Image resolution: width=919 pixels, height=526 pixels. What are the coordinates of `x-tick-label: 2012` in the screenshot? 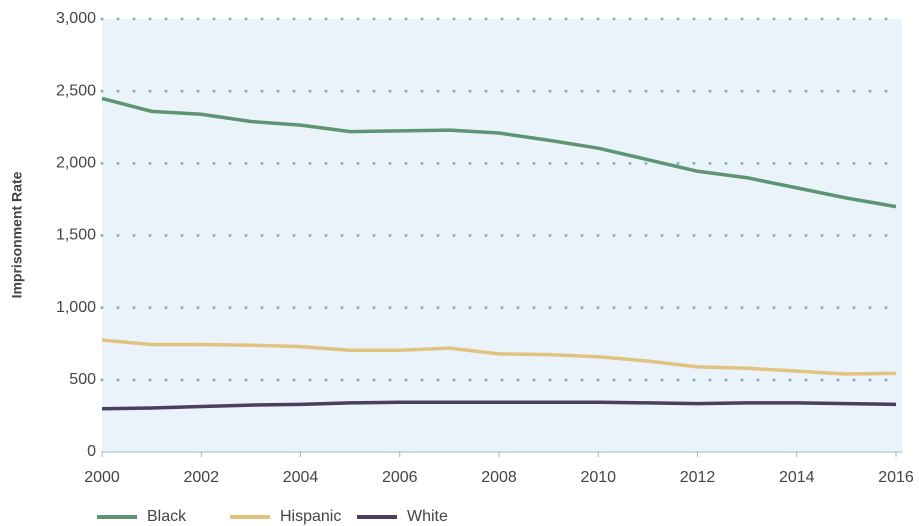 It's located at (698, 477).